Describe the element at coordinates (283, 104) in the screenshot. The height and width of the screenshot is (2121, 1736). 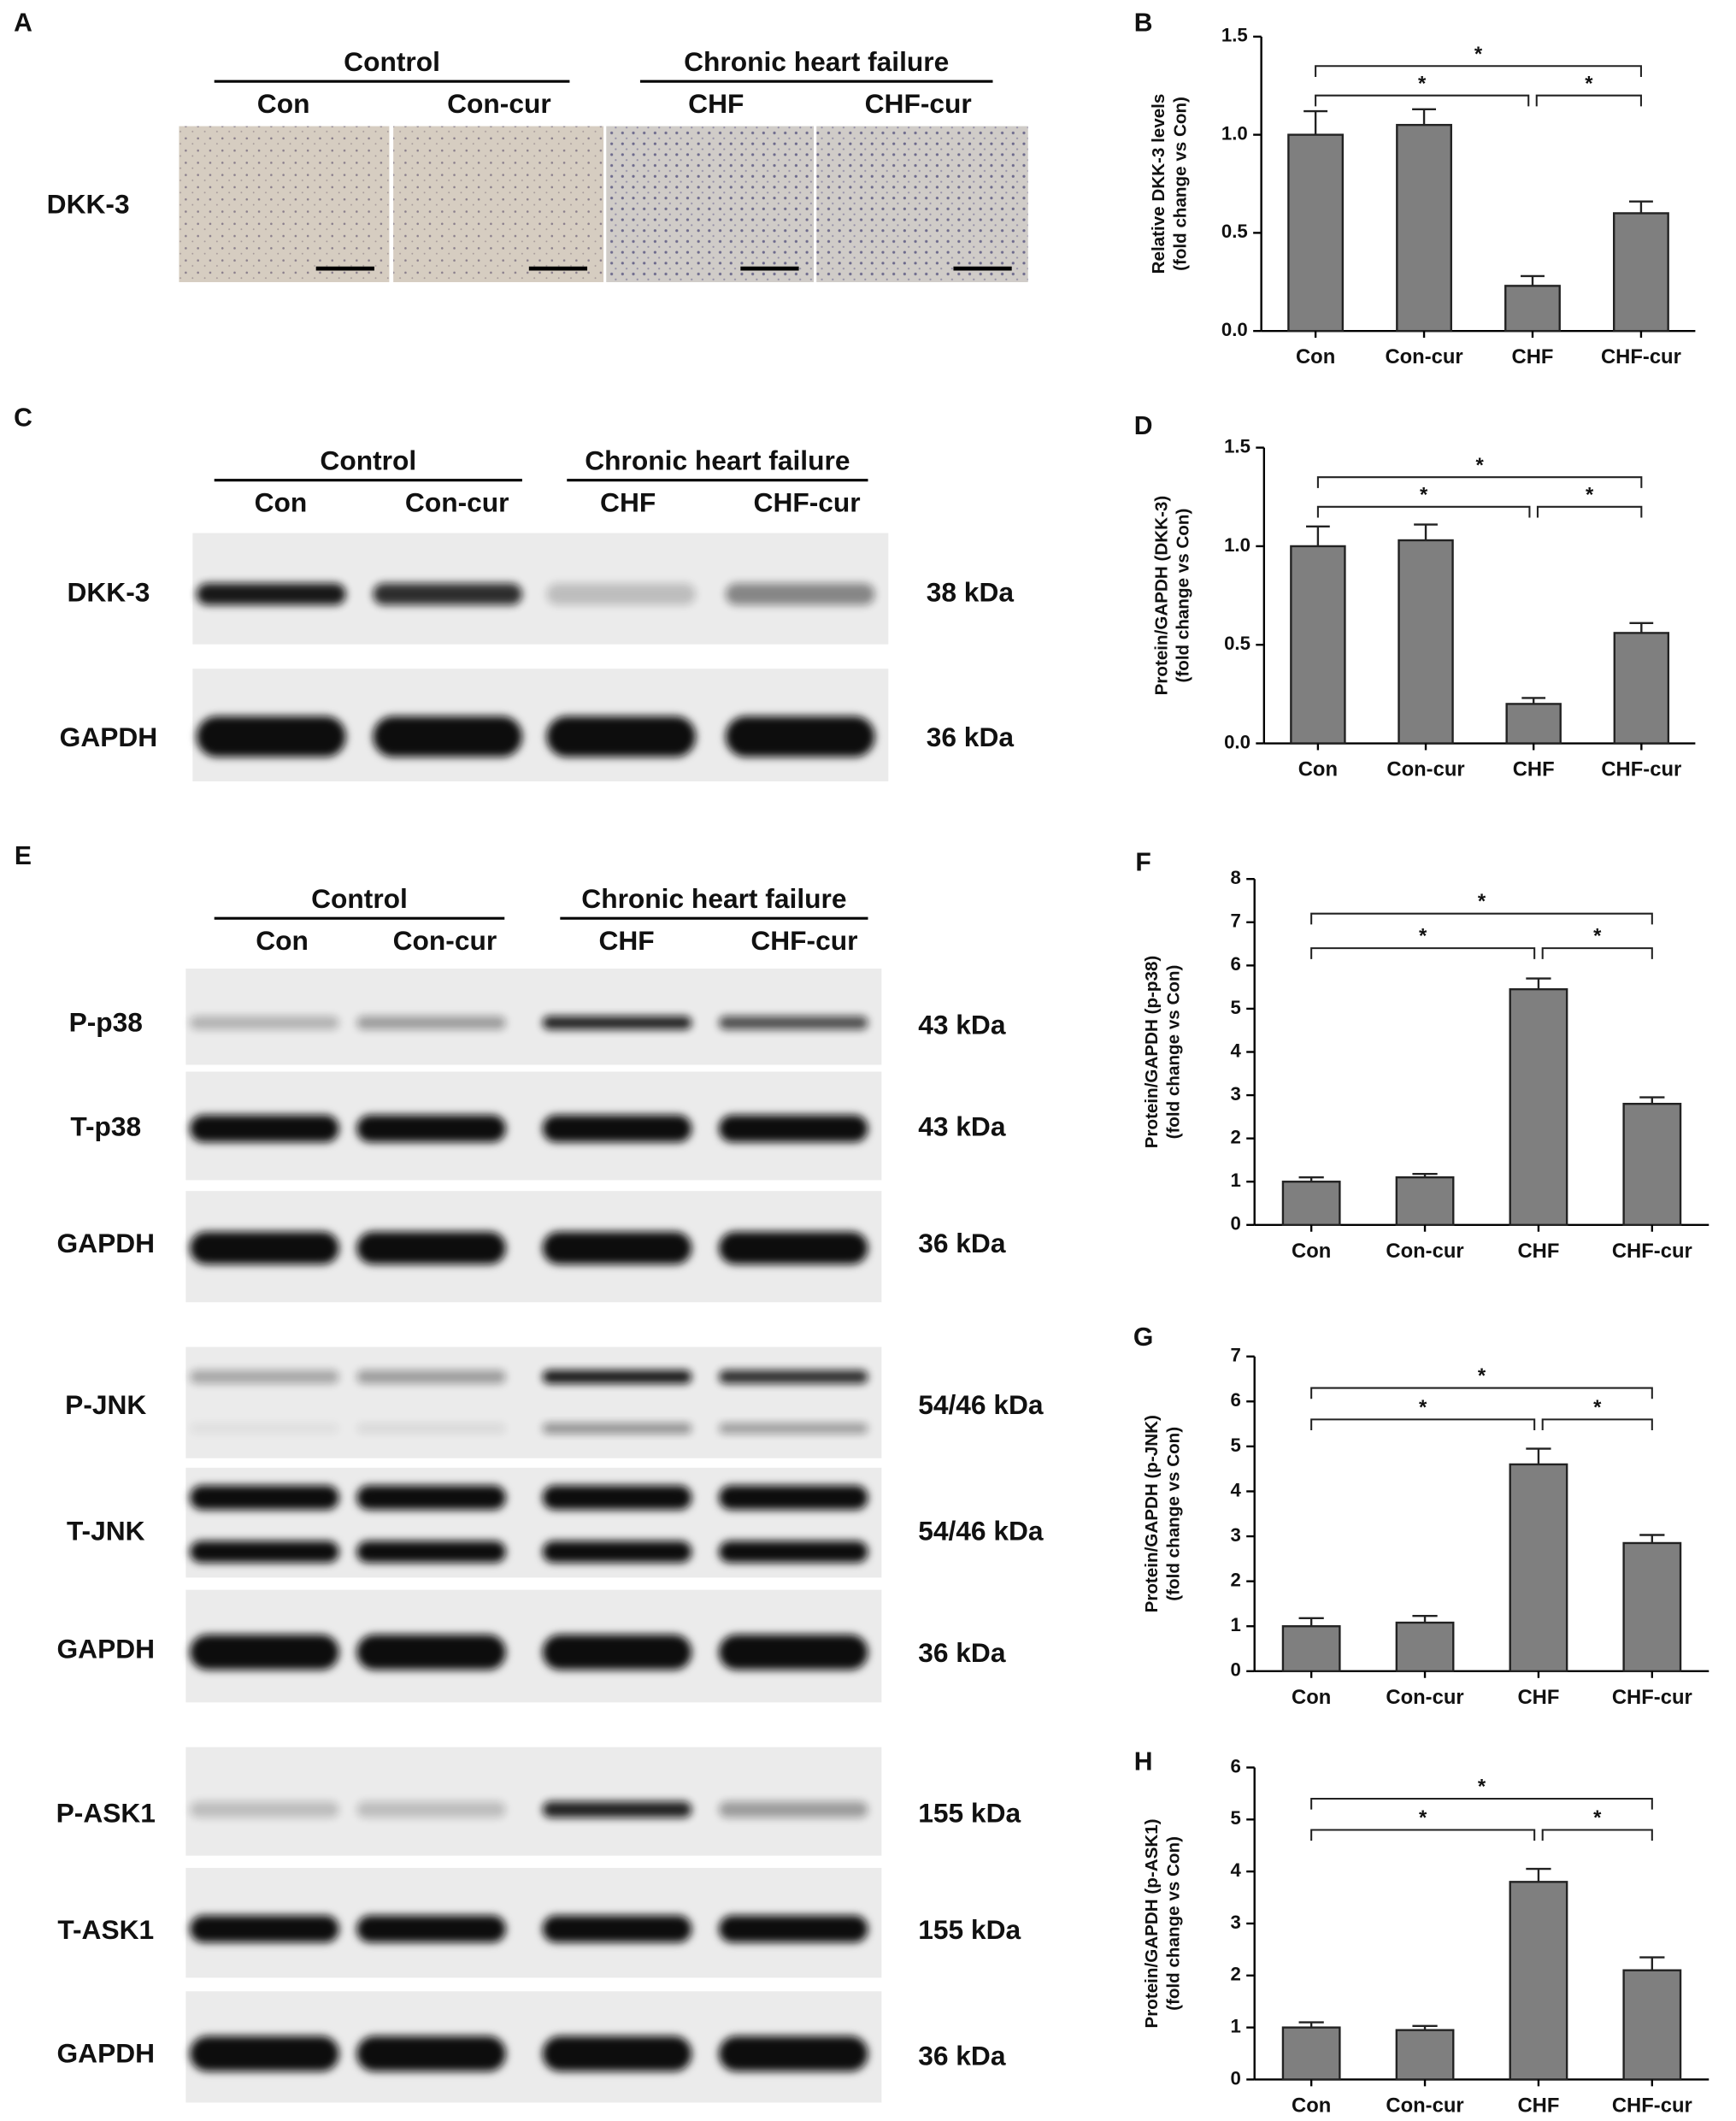
I see `lane-label: Con` at that location.